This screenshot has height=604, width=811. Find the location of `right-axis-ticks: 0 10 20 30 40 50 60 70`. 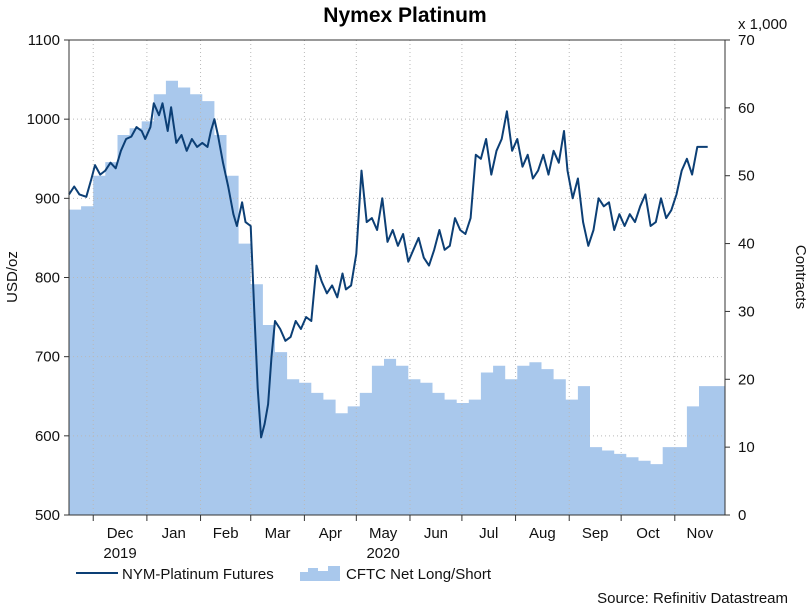

right-axis-ticks: 0 10 20 30 40 50 60 70 is located at coordinates (740, 278).